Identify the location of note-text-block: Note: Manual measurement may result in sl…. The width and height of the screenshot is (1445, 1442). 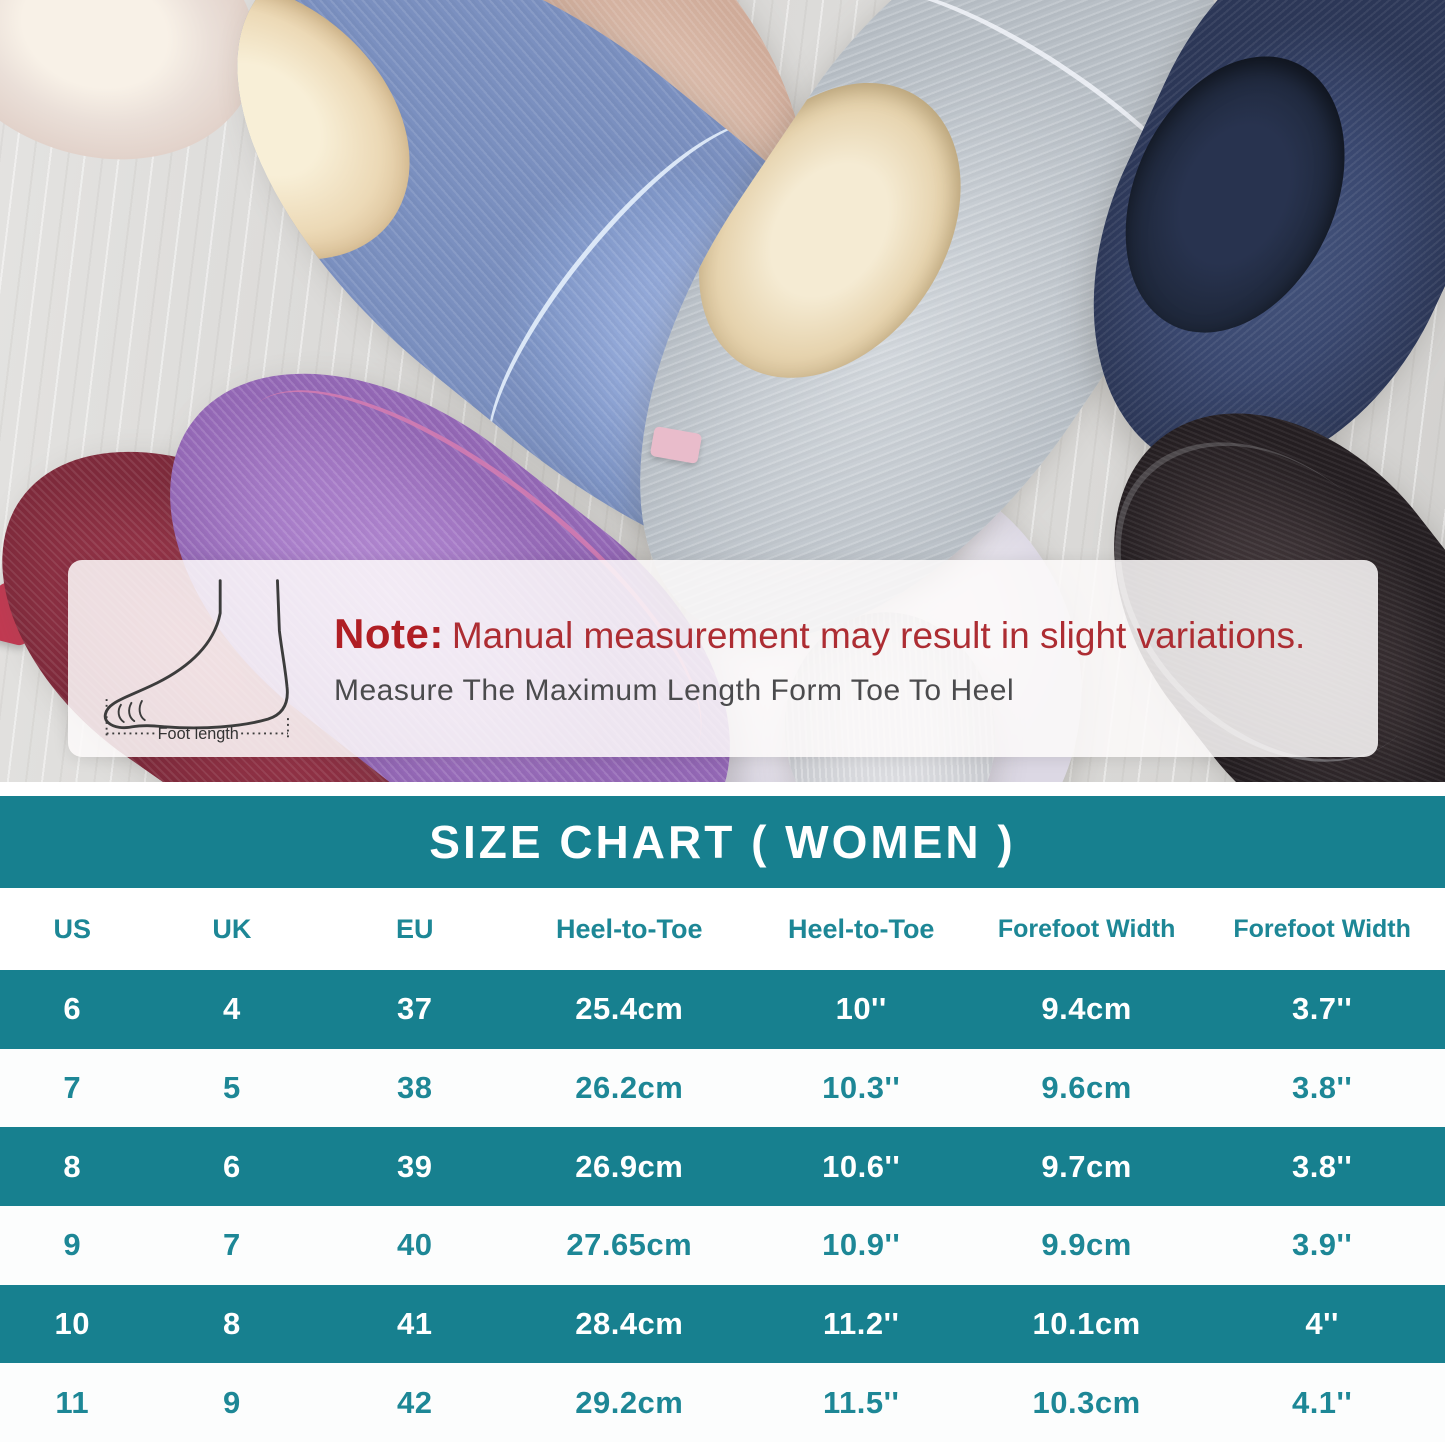
(819, 659).